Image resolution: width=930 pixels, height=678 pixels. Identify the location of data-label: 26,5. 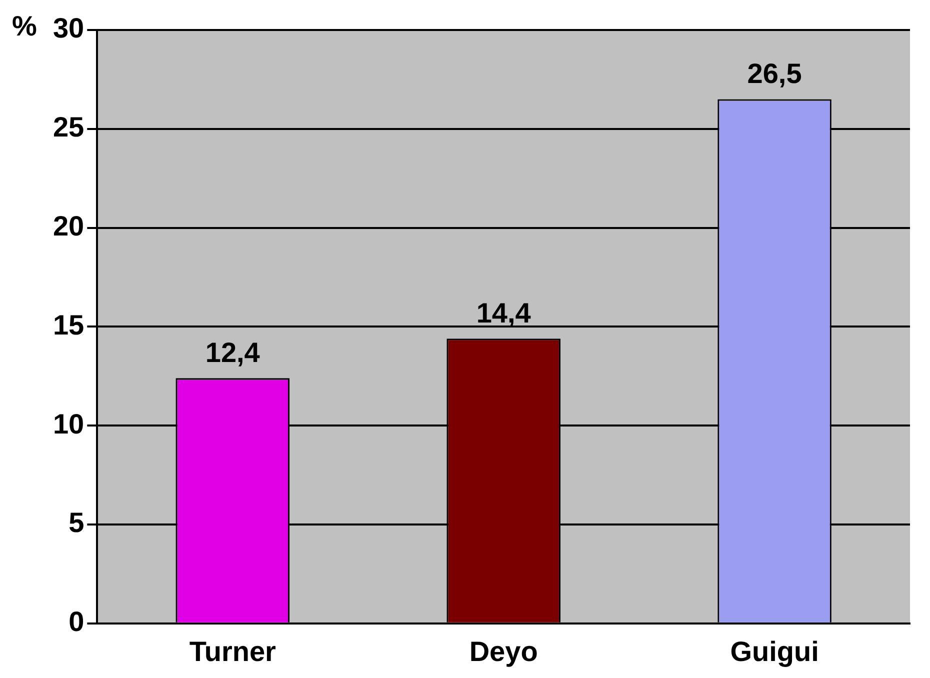
(774, 73).